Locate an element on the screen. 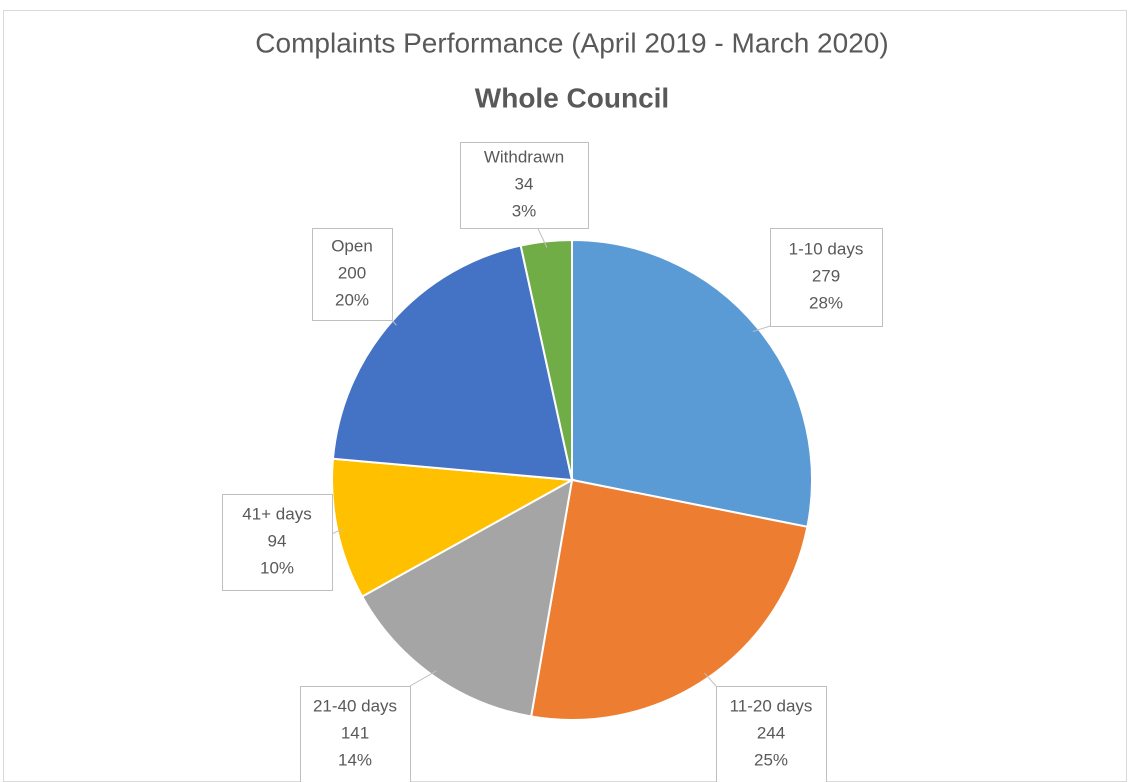  label-percent: 28% is located at coordinates (826, 302).